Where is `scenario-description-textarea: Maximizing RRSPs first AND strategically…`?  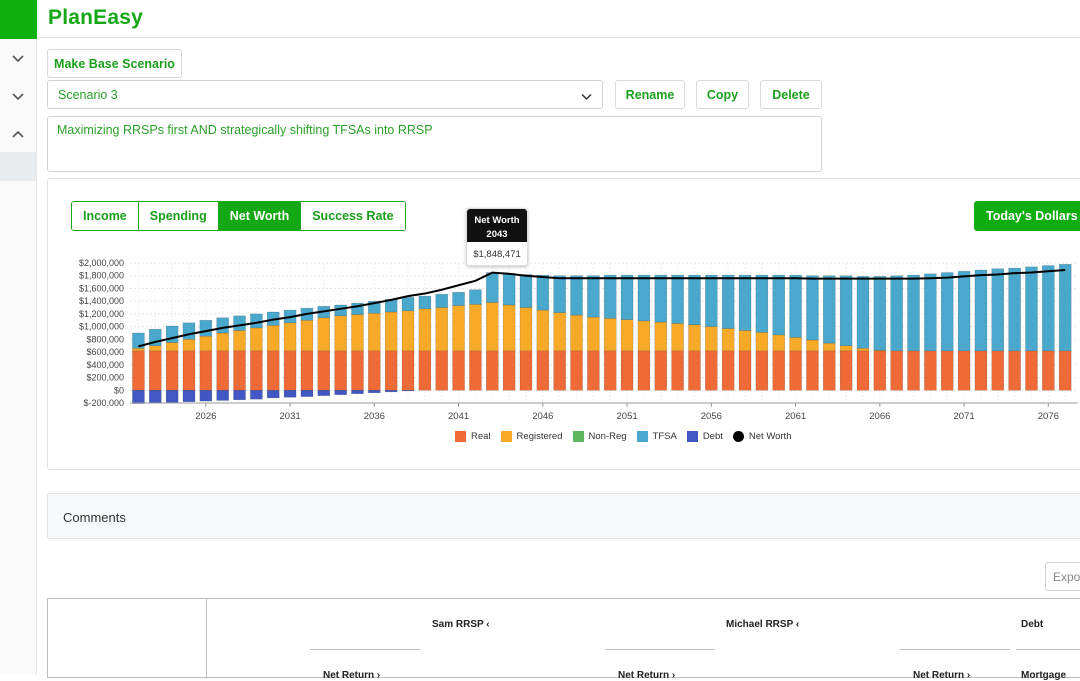
scenario-description-textarea: Maximizing RRSPs first AND strategically… is located at coordinates (434, 144).